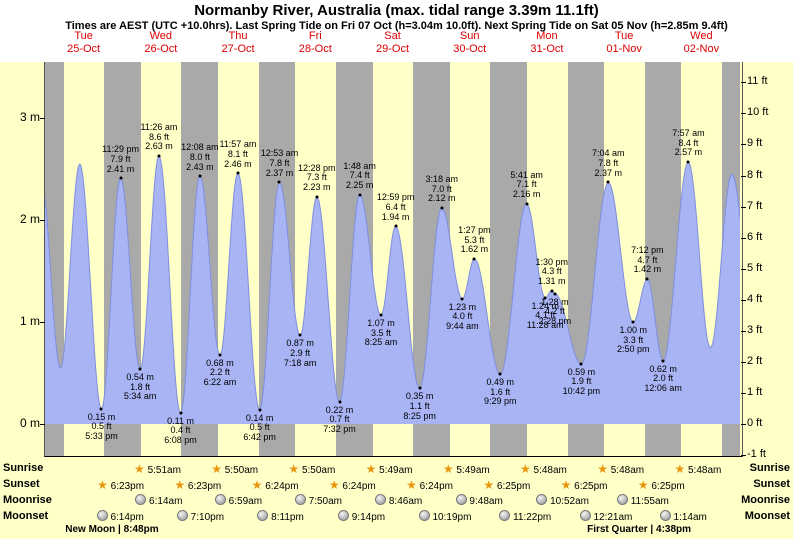 This screenshot has width=793, height=539. I want to click on tide-annotation-high: 1:48 am 7.4 ft 2.25 m, so click(359, 175).